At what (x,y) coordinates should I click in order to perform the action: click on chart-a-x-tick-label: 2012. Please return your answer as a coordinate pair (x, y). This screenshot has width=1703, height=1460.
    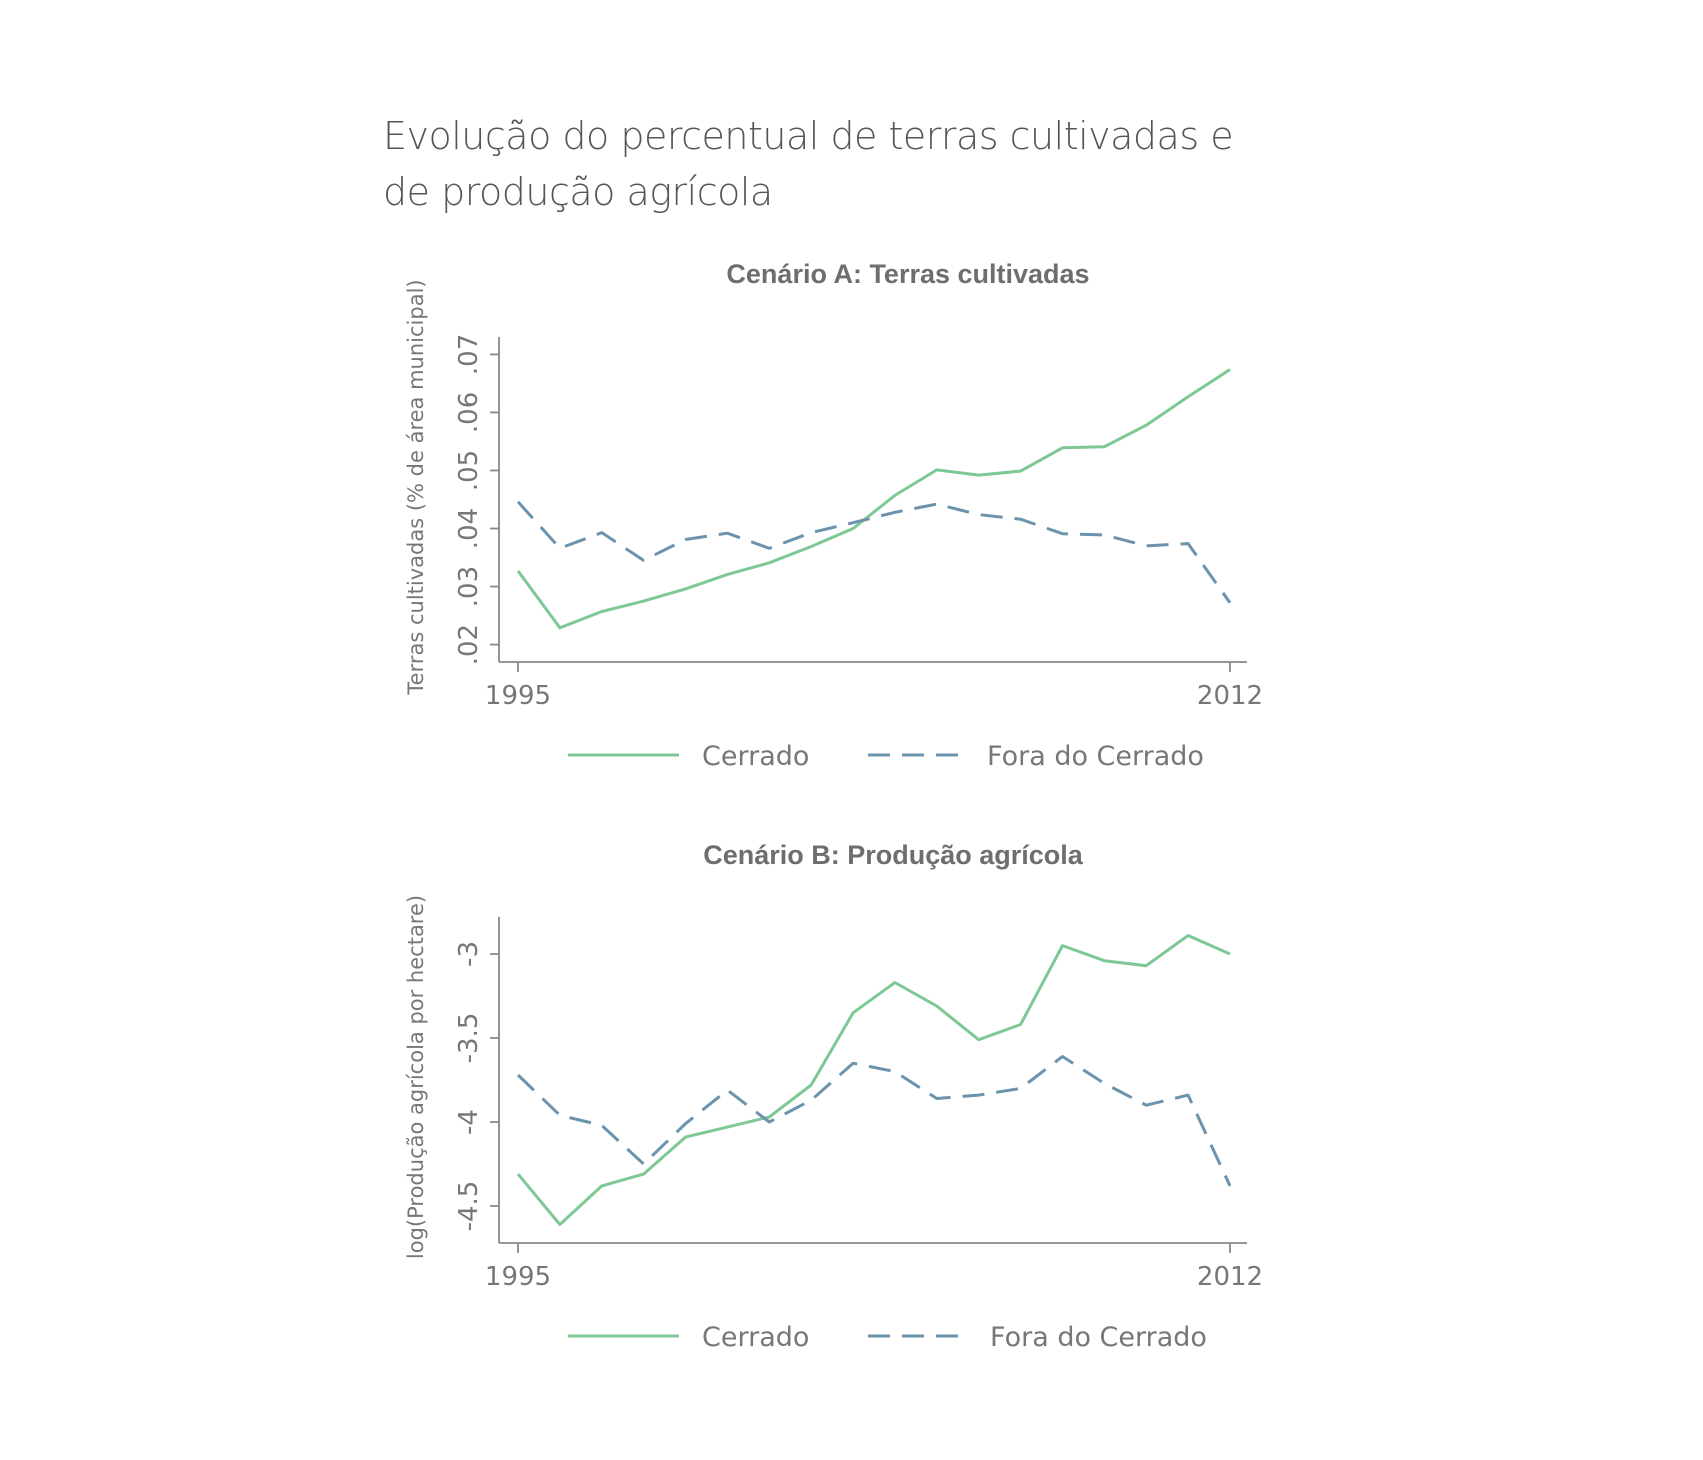
    Looking at the image, I should click on (1230, 696).